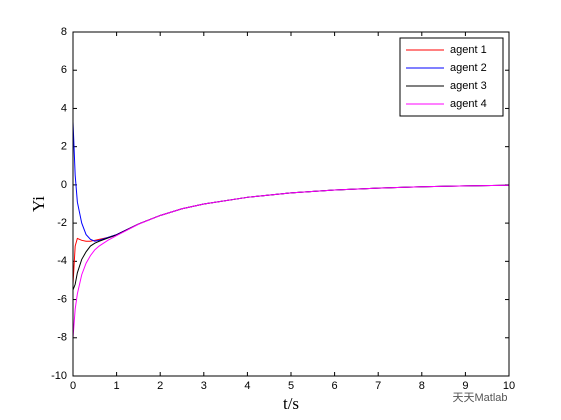  I want to click on y-tick-label: 6, so click(64, 70).